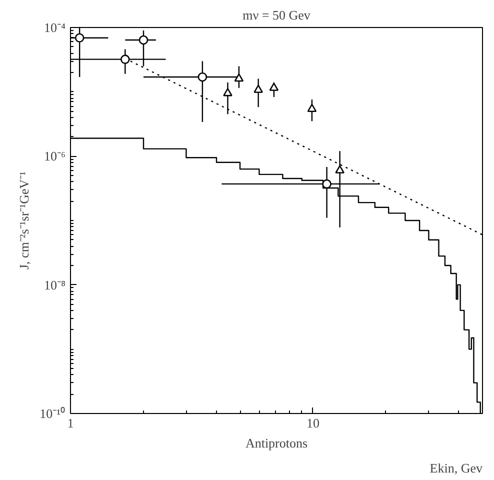  Describe the element at coordinates (276, 443) in the screenshot. I see `x-axis-title: Antiprotons` at that location.